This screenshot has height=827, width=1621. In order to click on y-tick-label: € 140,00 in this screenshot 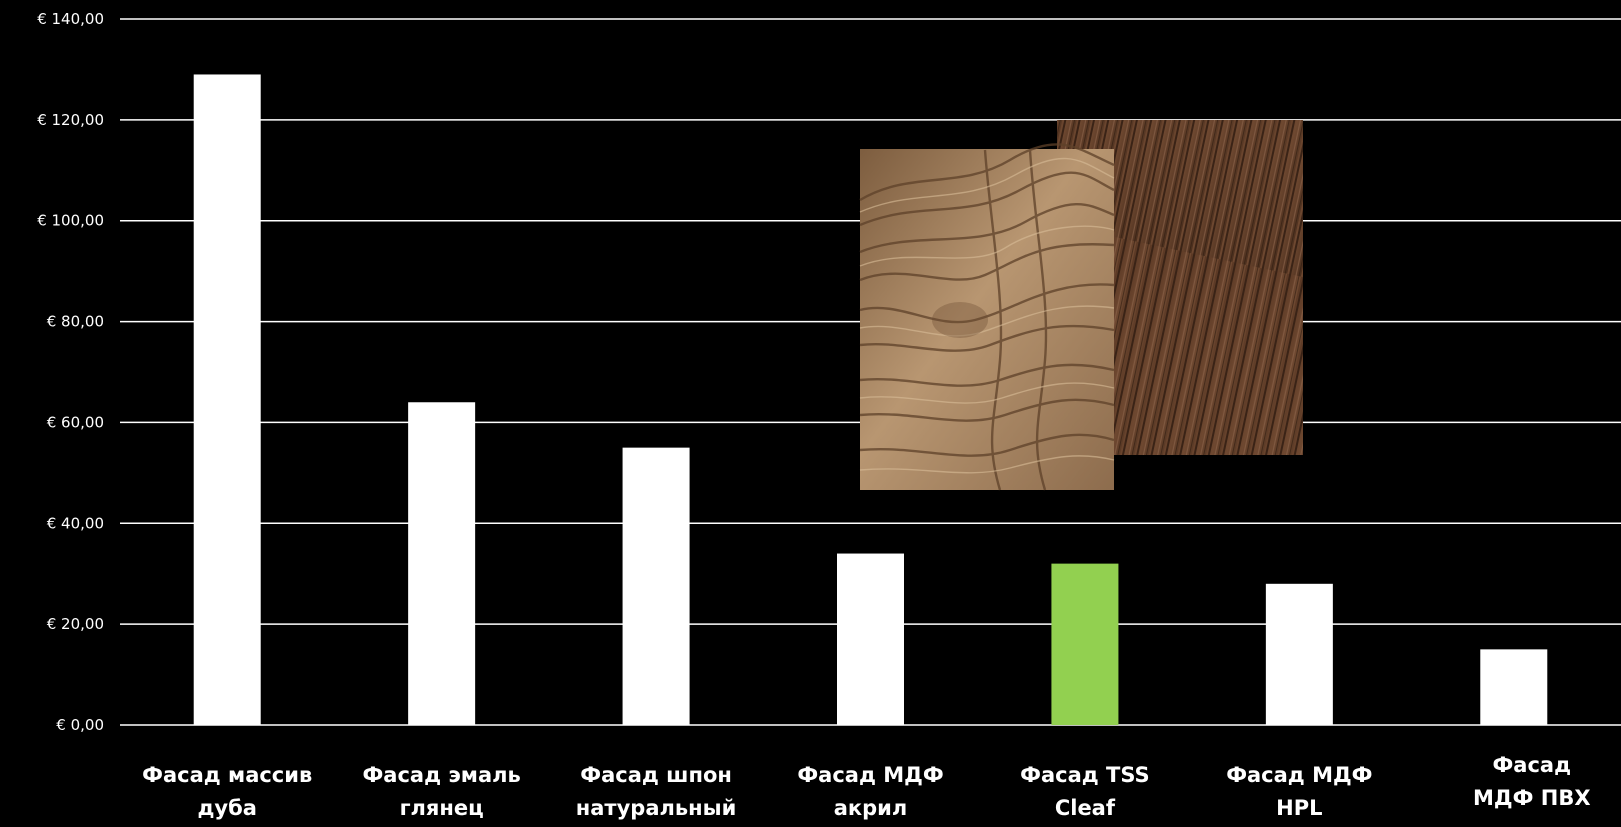, I will do `click(70, 19)`.